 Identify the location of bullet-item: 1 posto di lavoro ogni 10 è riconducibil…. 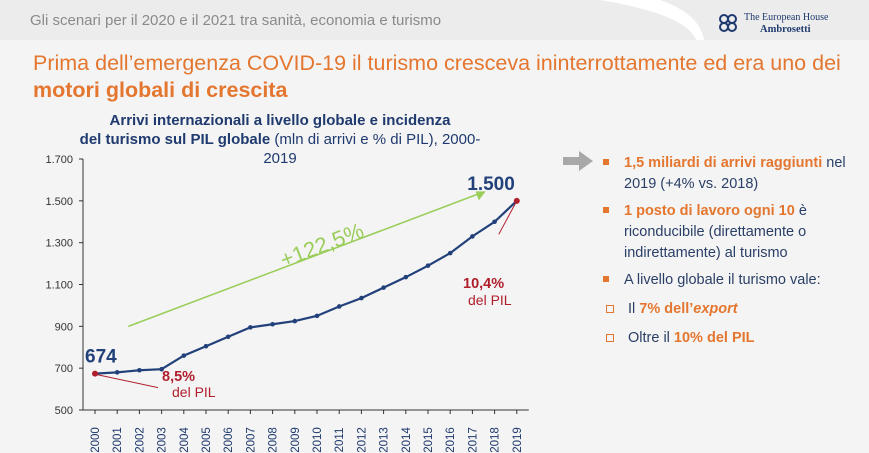
(731, 232).